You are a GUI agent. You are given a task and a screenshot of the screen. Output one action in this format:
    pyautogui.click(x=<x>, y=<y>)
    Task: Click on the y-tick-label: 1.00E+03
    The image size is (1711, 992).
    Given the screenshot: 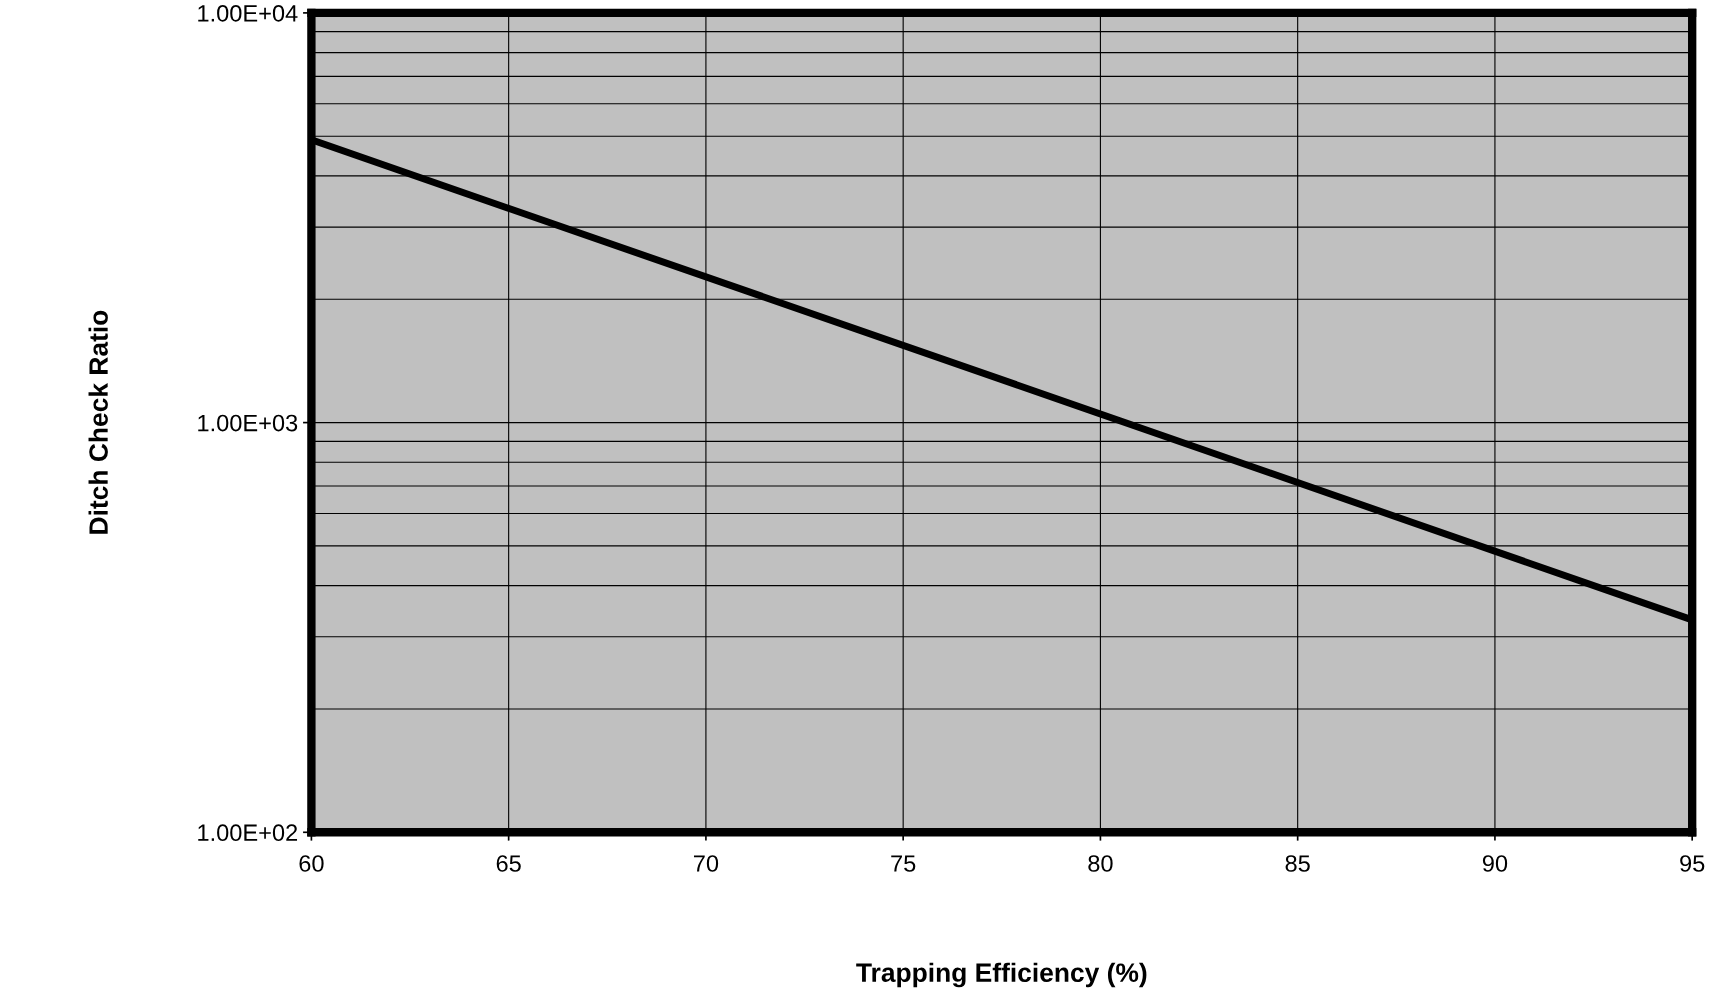 What is the action you would take?
    pyautogui.click(x=248, y=423)
    